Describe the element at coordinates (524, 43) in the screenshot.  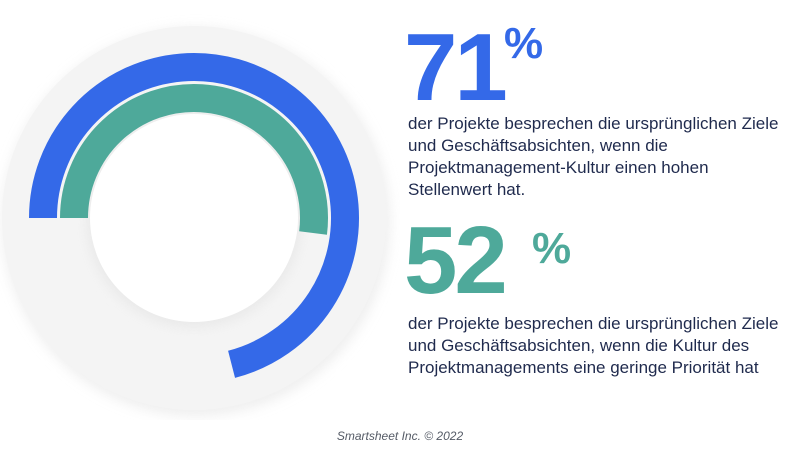
I see `stat-1-percent-sign: %` at that location.